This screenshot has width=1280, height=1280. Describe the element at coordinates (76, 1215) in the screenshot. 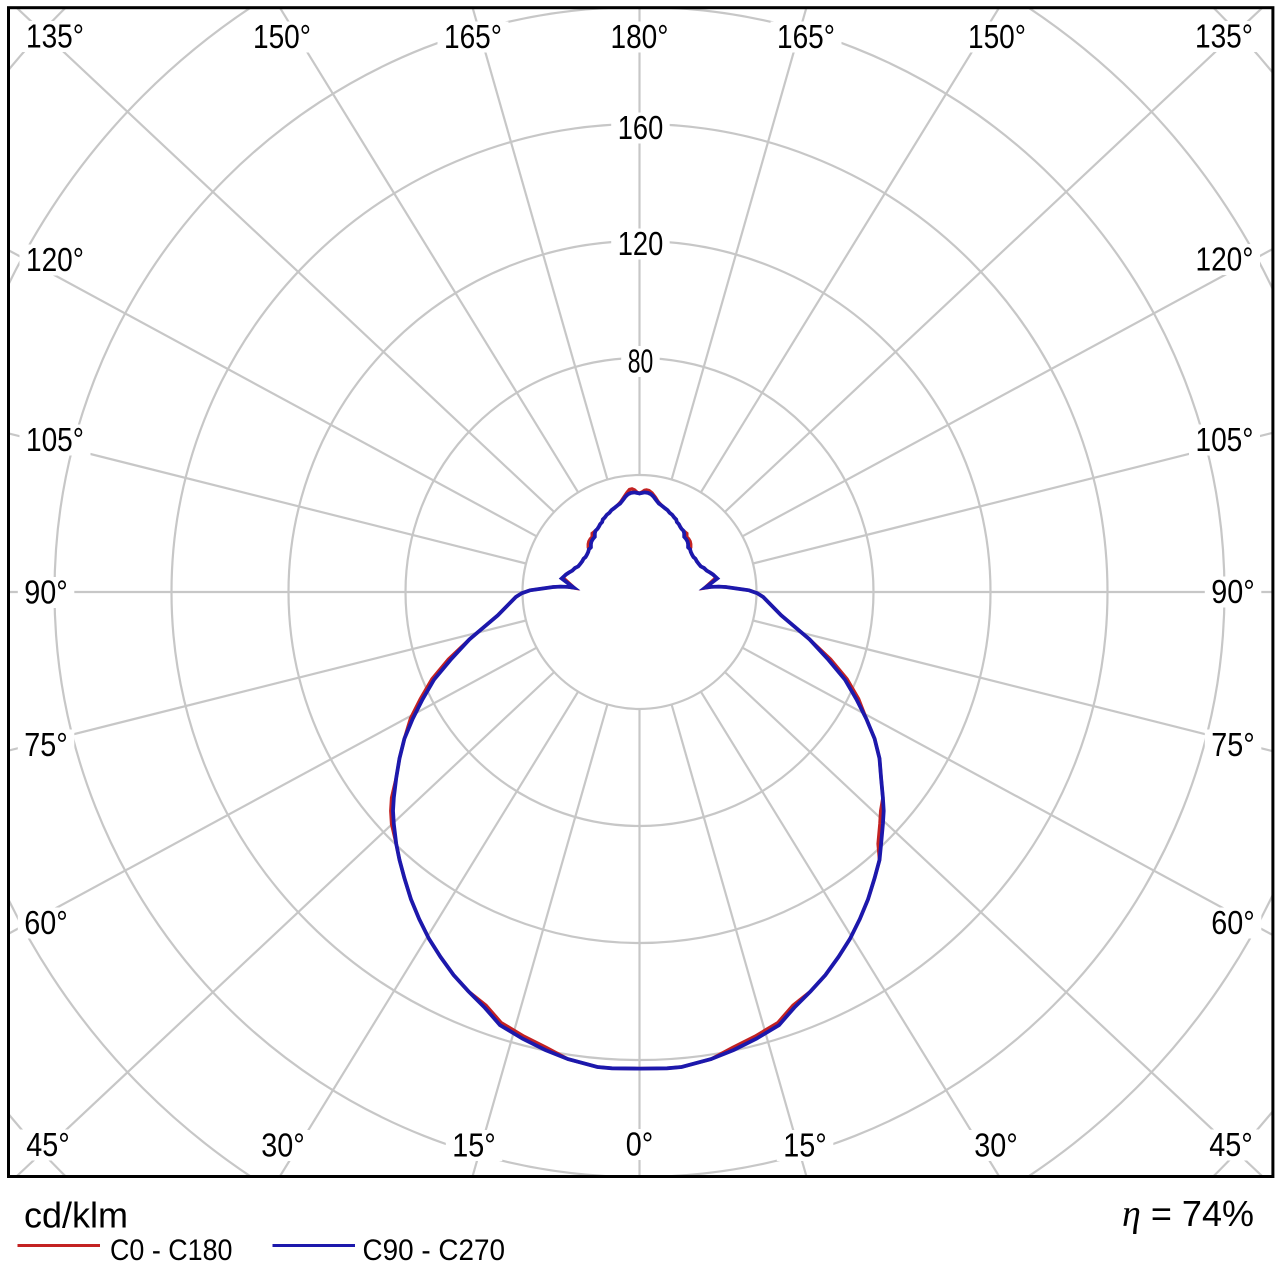

I see `svg-text: cd/klm` at that location.